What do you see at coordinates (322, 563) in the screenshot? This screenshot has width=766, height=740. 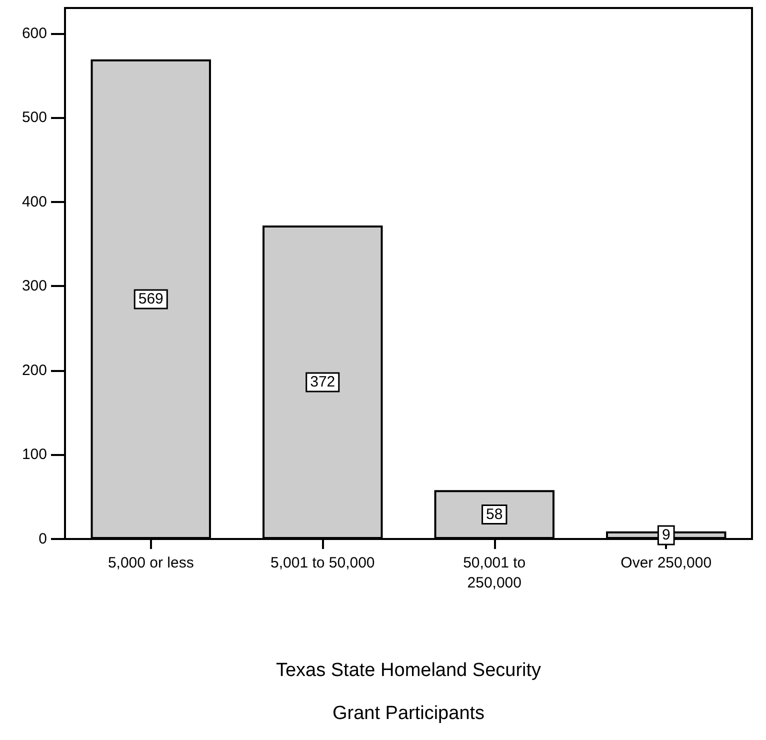 I see `x-tick-label: 5,001 to 50,000` at bounding box center [322, 563].